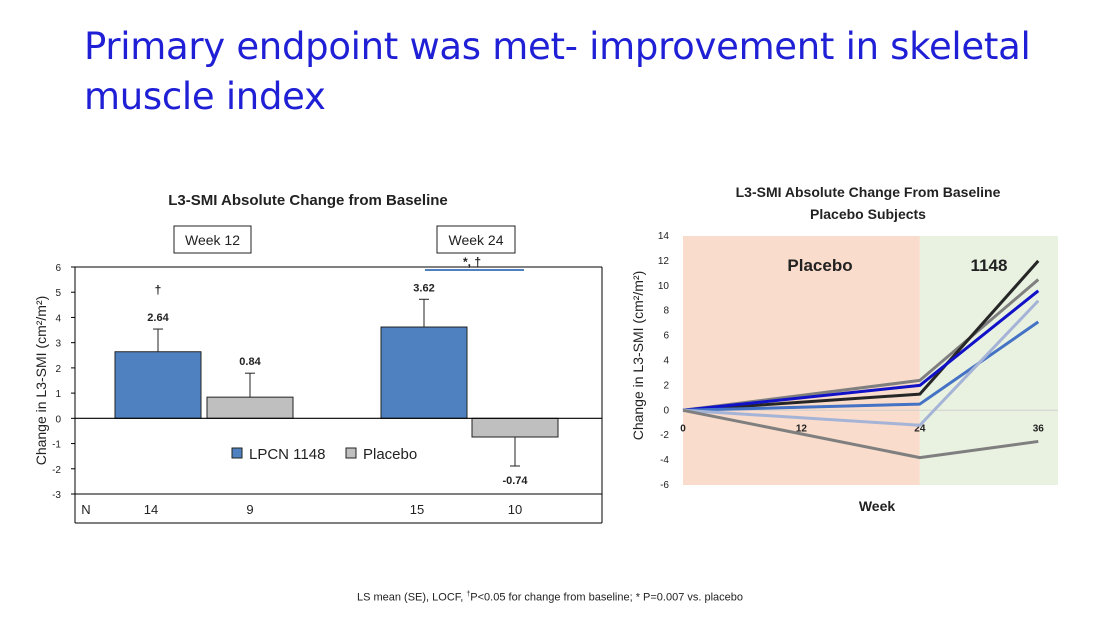 Image resolution: width=1100 pixels, height=619 pixels. Describe the element at coordinates (683, 428) in the screenshot. I see `x-tick-label: 0` at that location.